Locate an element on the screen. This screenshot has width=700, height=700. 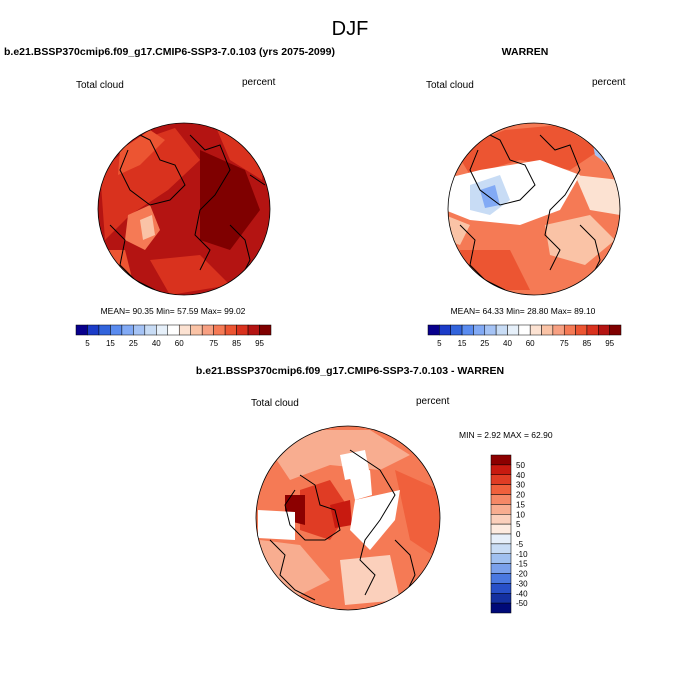
panel1-map-border is located at coordinates (184, 209).